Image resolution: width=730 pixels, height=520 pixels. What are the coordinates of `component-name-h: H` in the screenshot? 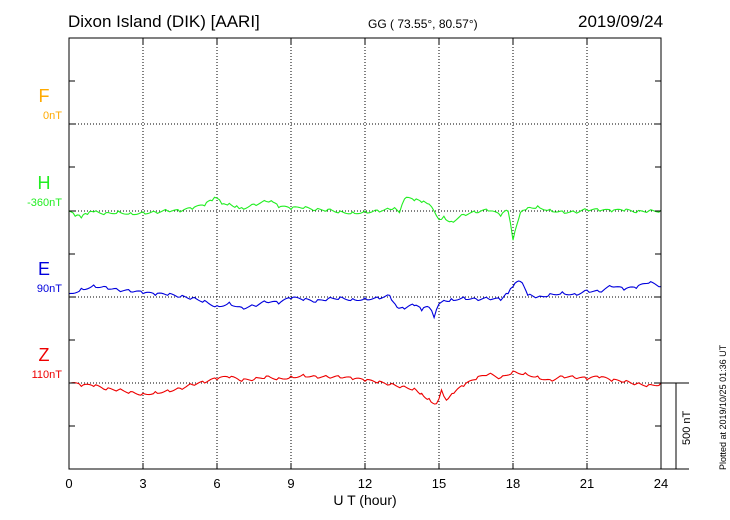 It's located at (44, 183).